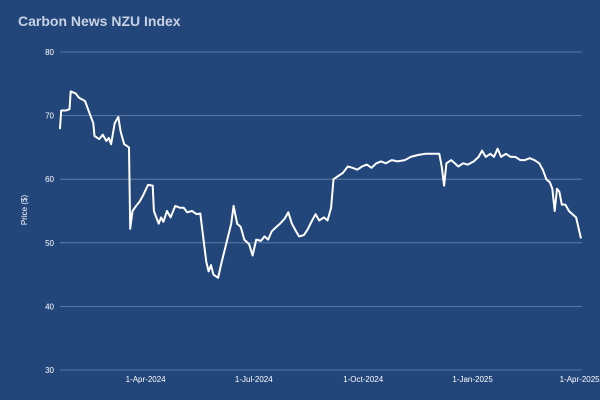  I want to click on y-tick-label: 60, so click(49, 179).